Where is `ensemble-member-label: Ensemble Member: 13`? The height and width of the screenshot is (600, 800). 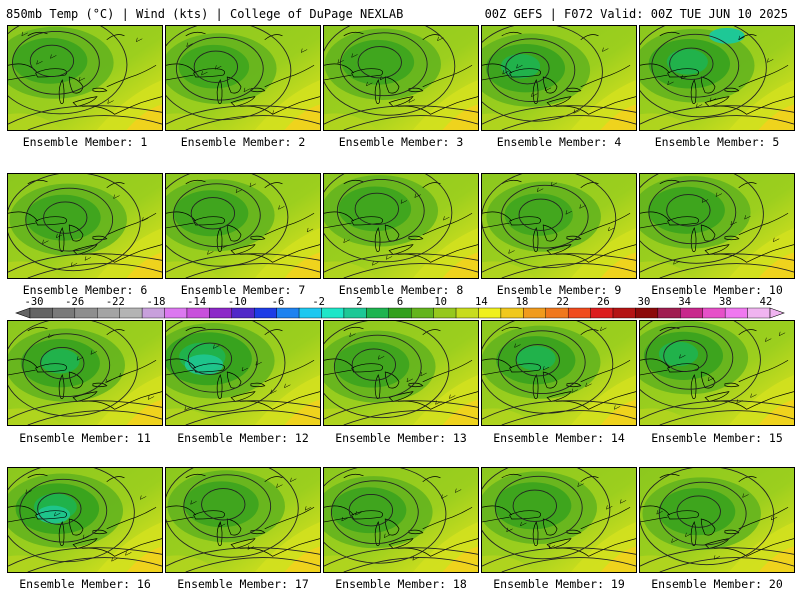 ensemble-member-label: Ensemble Member: 13 is located at coordinates (401, 438).